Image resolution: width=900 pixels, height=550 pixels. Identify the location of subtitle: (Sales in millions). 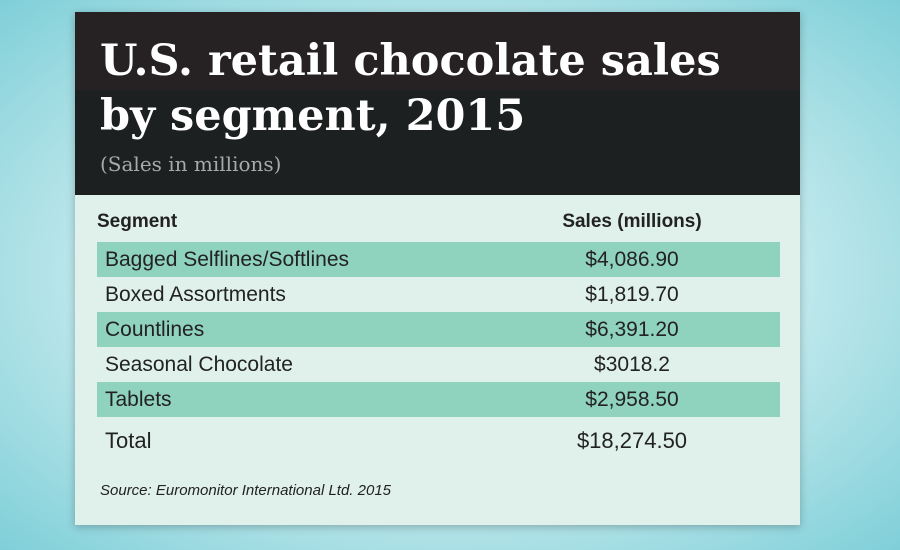
(191, 164).